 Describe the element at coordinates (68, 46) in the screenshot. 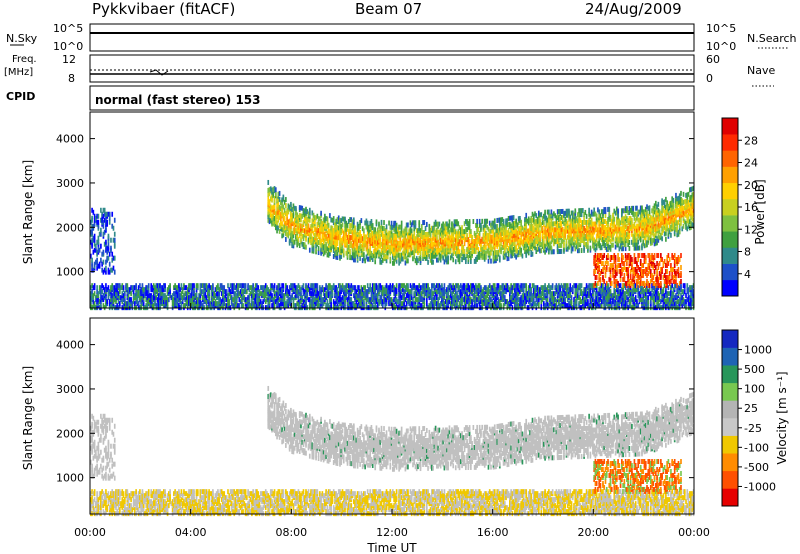

I see `noise-left-tick-bottom: 10^0` at that location.